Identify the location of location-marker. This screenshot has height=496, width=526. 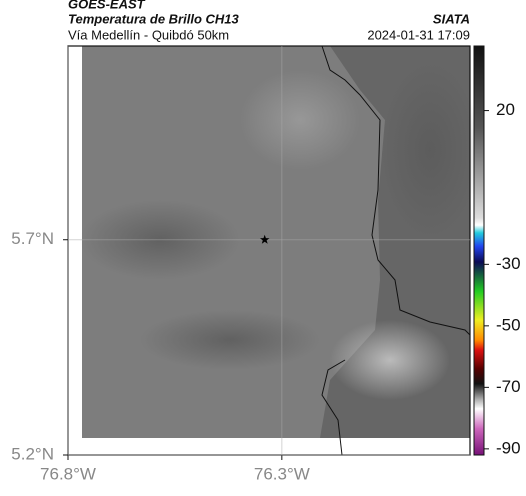
(265, 239).